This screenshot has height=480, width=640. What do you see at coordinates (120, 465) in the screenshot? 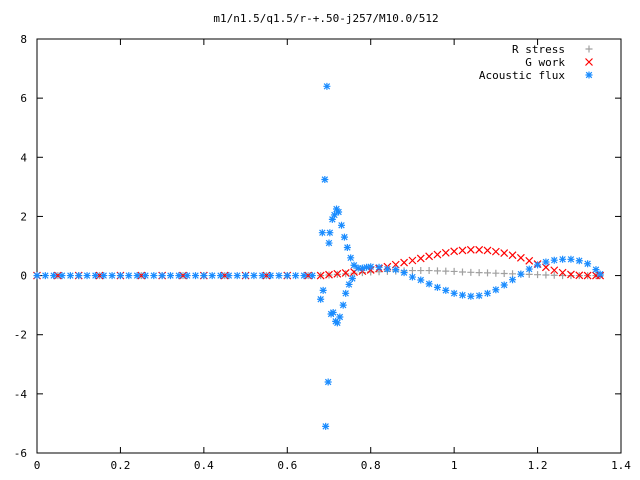
I see `x-tick-label: 0.2` at bounding box center [120, 465].